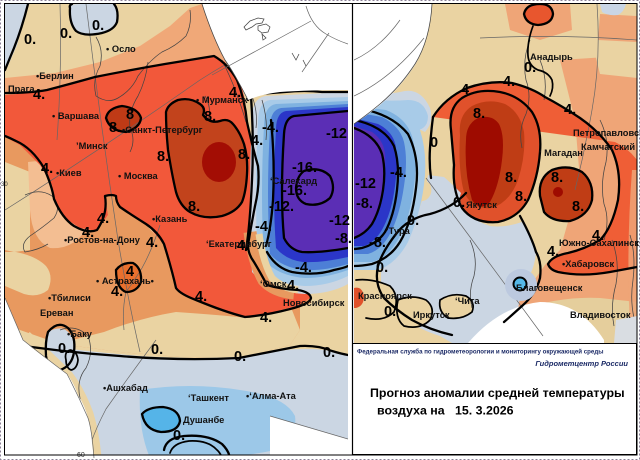 The image size is (640, 460). Describe the element at coordinates (434, 143) in the screenshot. I see `svg-text: 0` at that location.